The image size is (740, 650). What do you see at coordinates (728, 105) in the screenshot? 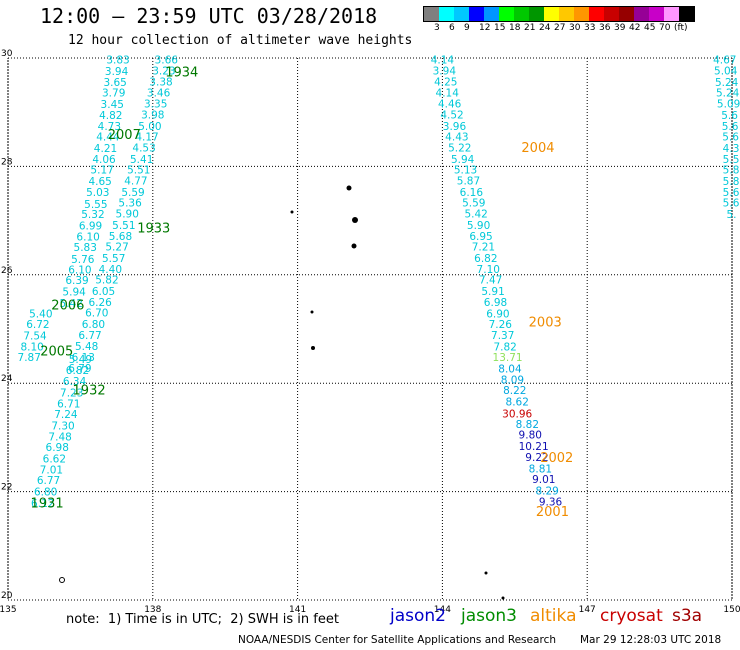
I see `wave-height-value: 5.09` at bounding box center [728, 105].